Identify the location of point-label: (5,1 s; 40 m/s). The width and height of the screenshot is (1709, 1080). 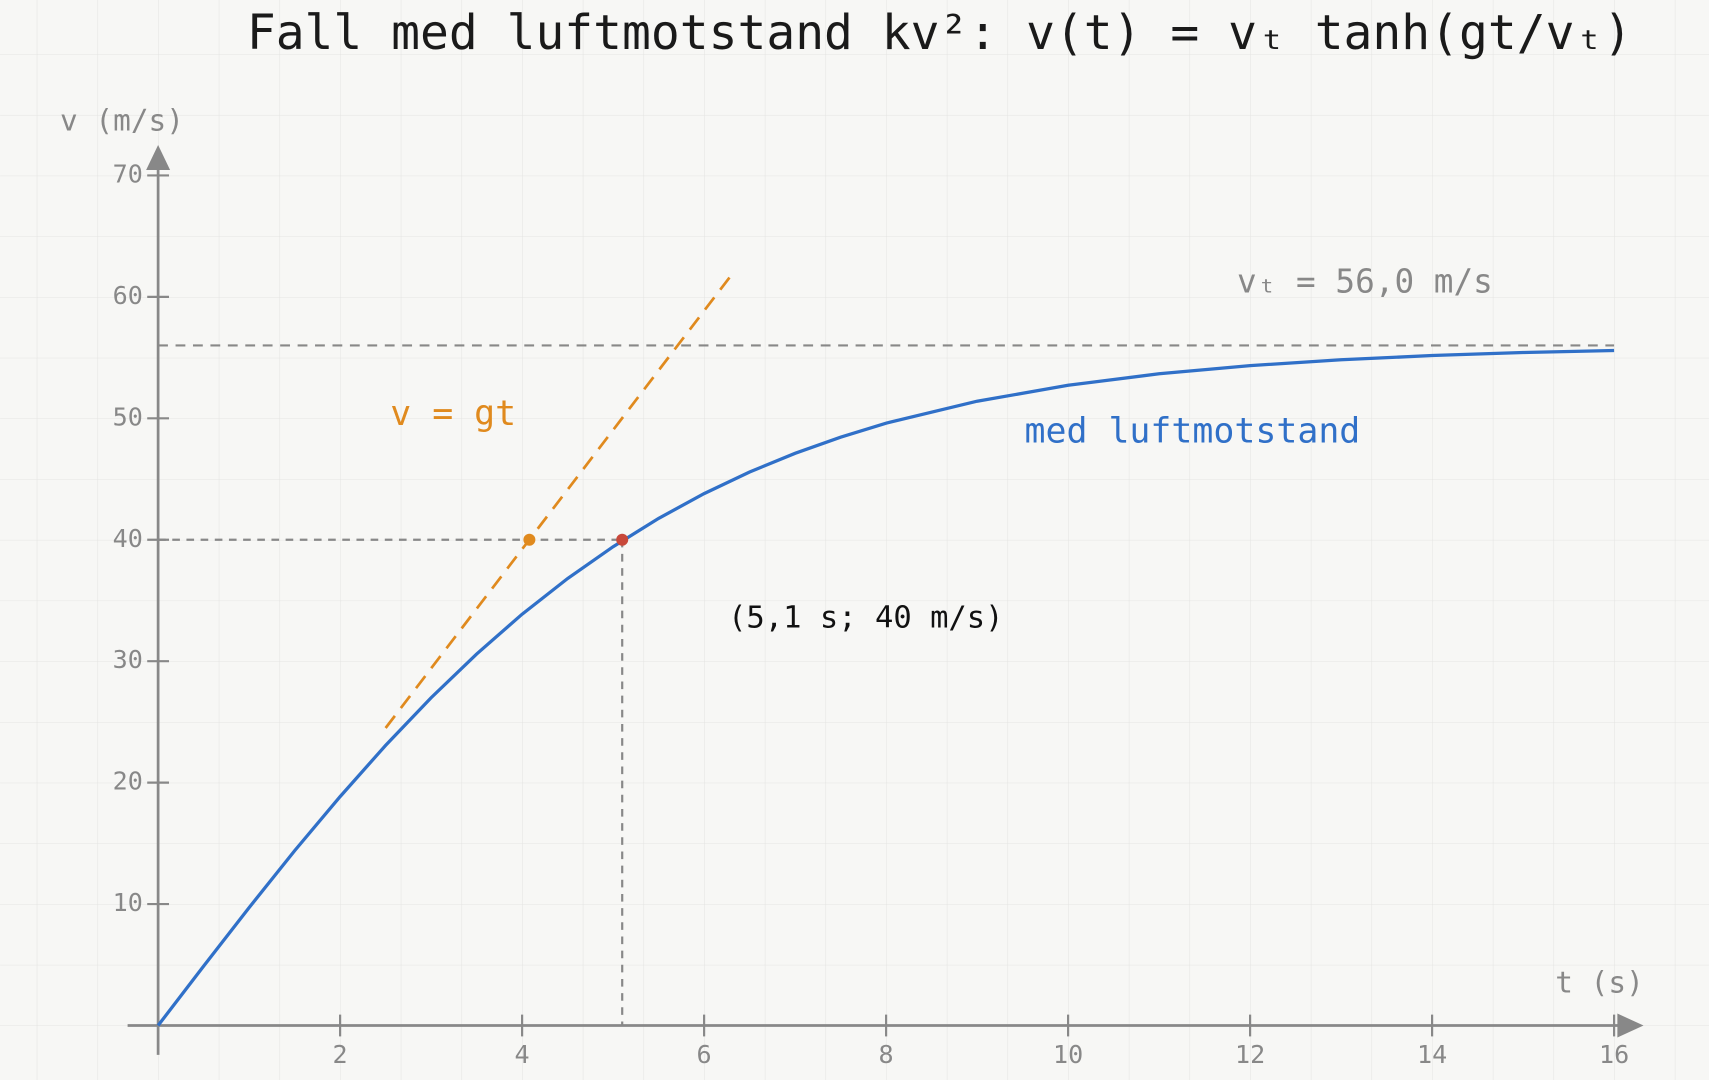
(865, 618).